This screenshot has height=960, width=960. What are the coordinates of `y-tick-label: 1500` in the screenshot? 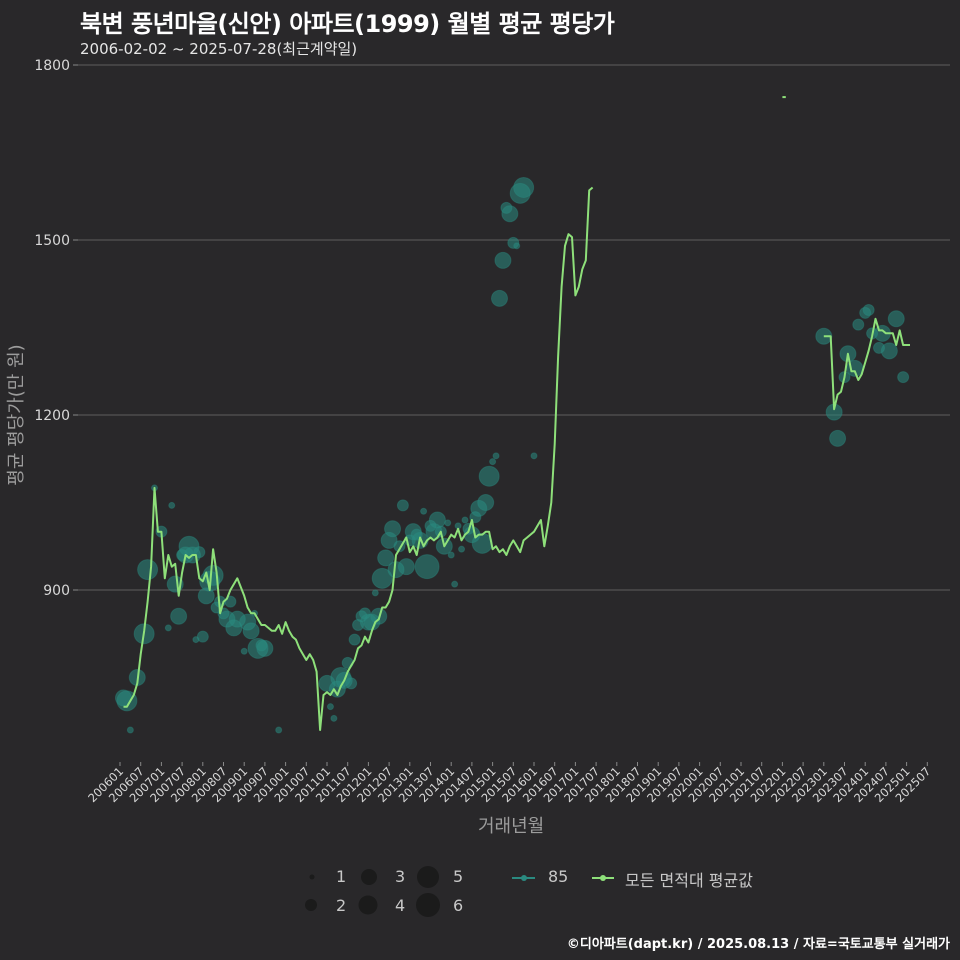 It's located at (52, 241).